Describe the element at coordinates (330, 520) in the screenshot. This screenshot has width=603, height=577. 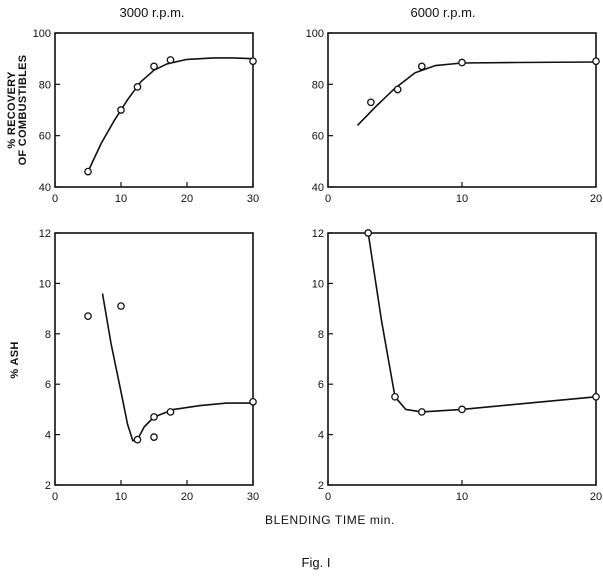
I see `x-axis-label: BLENDING TIME min.` at that location.